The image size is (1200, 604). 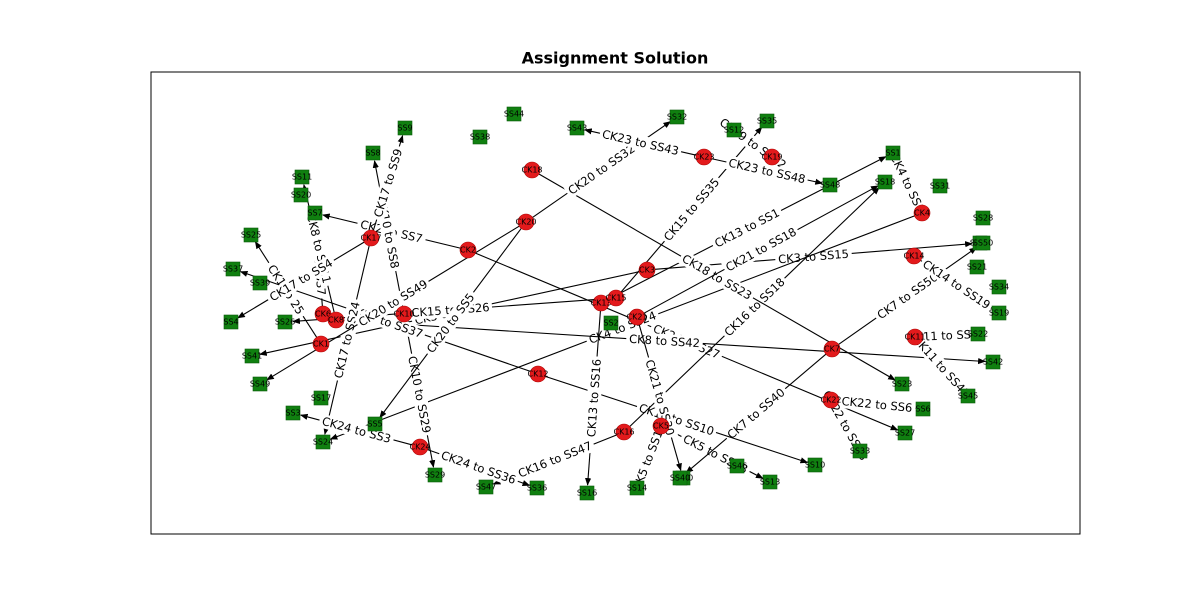 What do you see at coordinates (532, 170) in the screenshot?
I see `ck-node: CK18` at bounding box center [532, 170].